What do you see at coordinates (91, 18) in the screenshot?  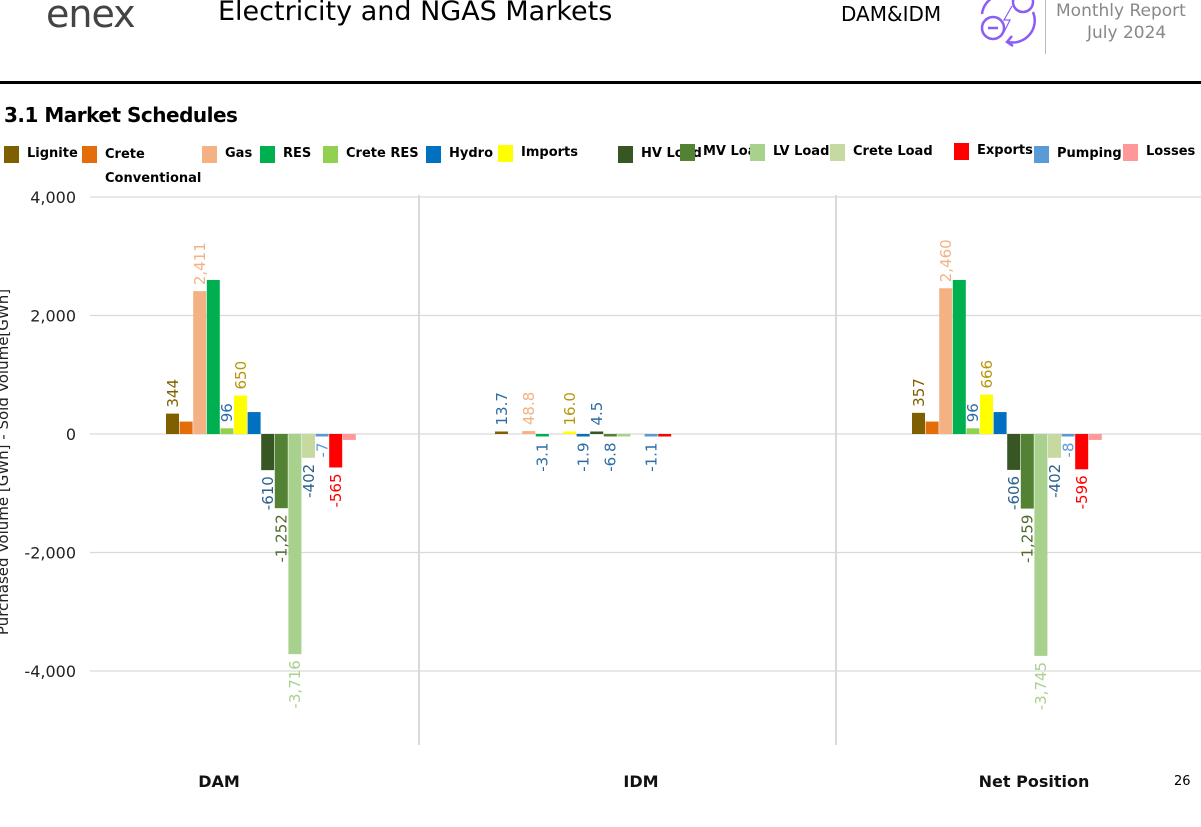 I see `logo-text: enex` at bounding box center [91, 18].